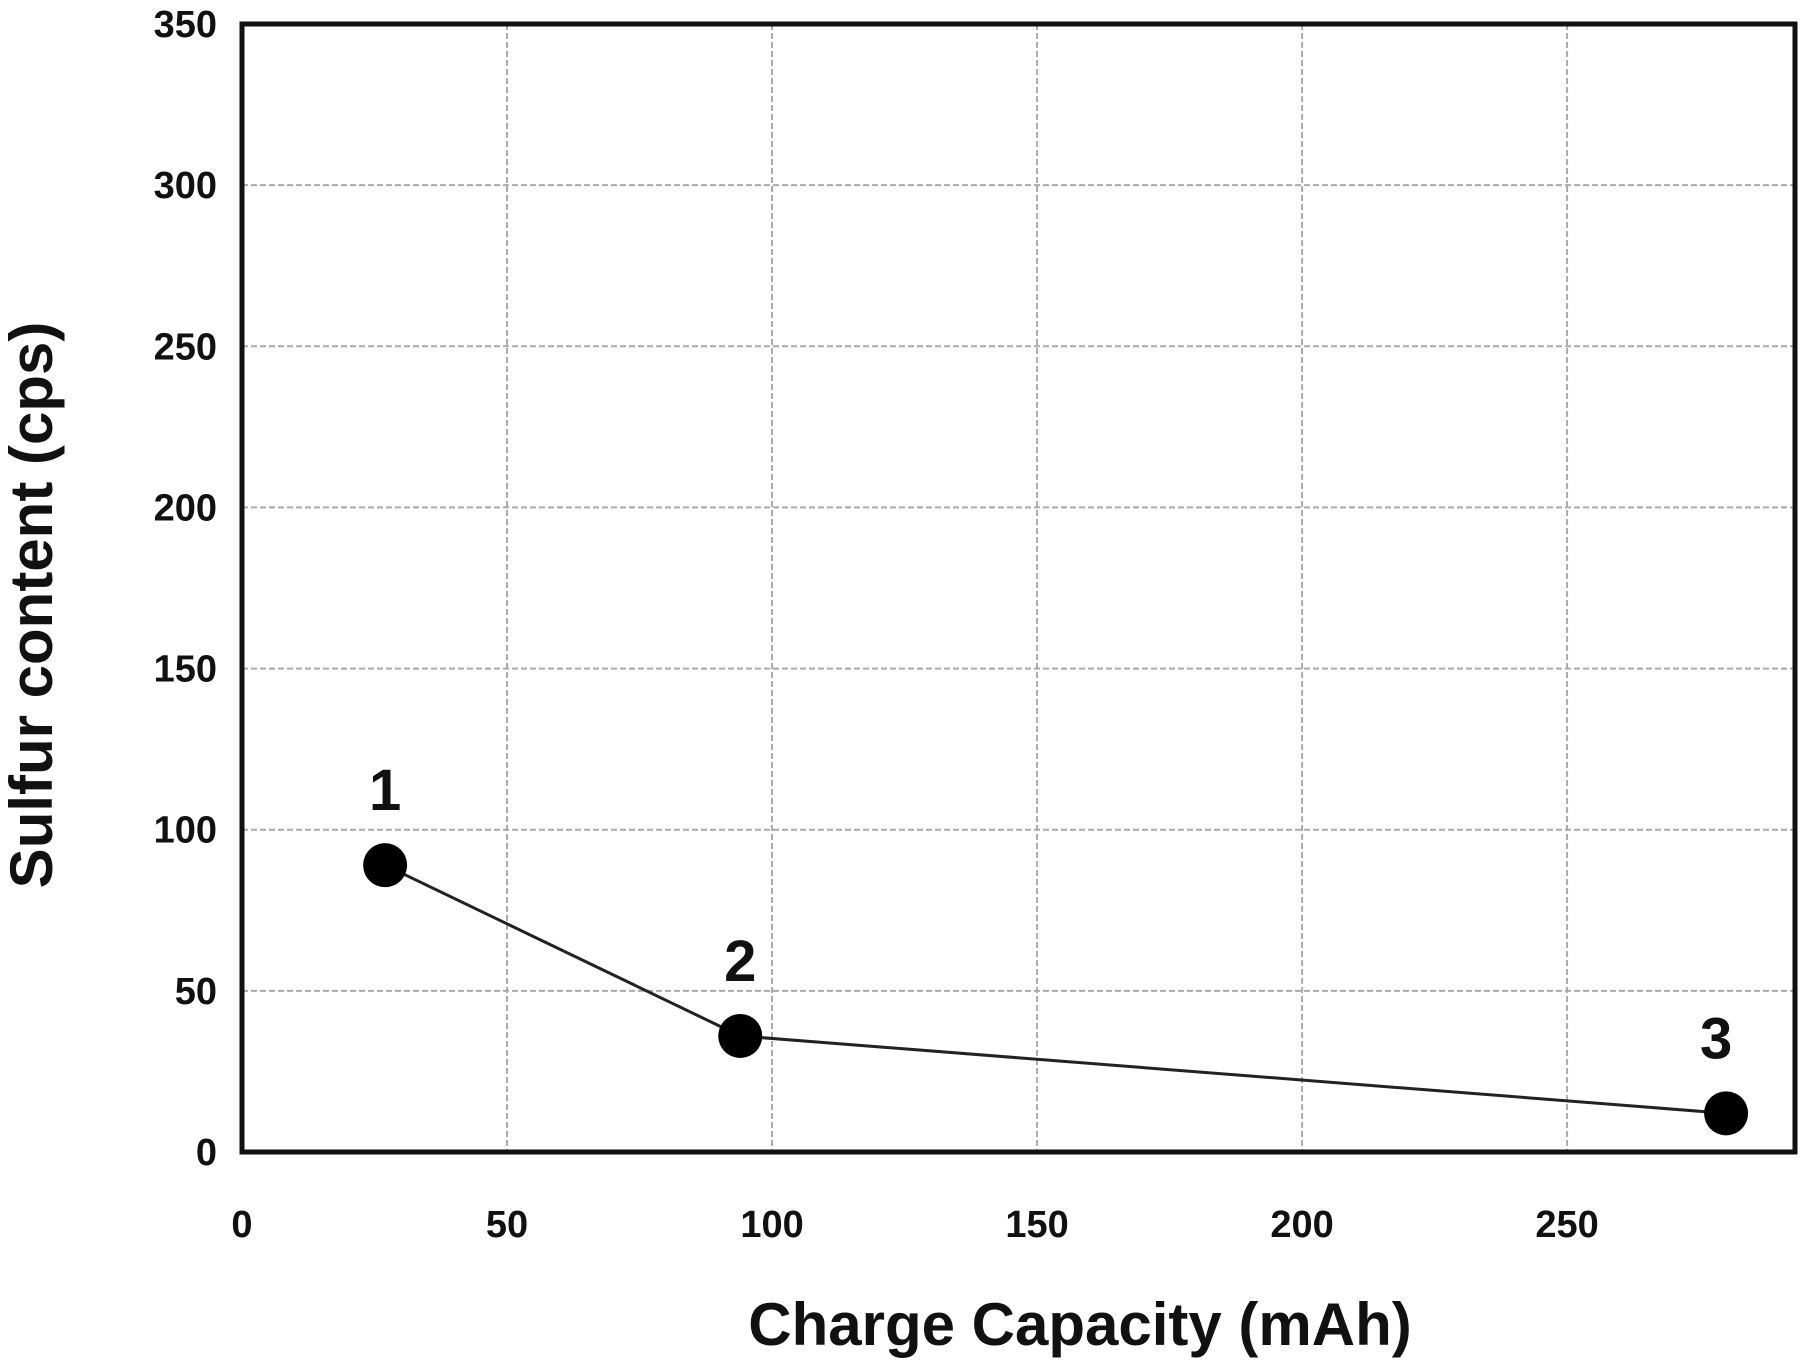  What do you see at coordinates (1055, 989) in the screenshot?
I see `series-line` at bounding box center [1055, 989].